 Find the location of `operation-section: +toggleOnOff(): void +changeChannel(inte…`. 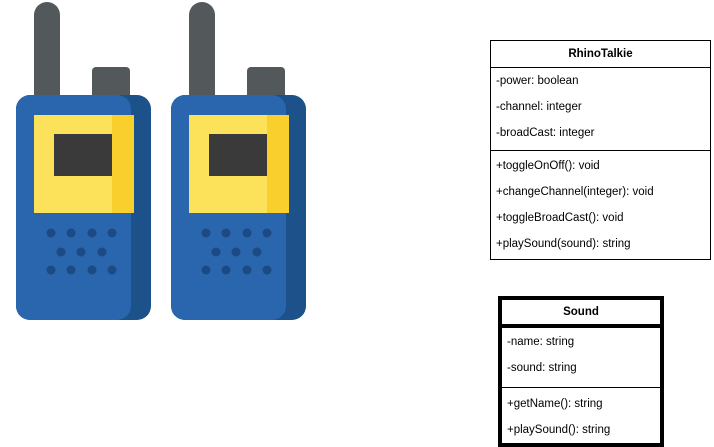

operation-section: +toggleOnOff(): void +changeChannel(inte… is located at coordinates (600, 204).